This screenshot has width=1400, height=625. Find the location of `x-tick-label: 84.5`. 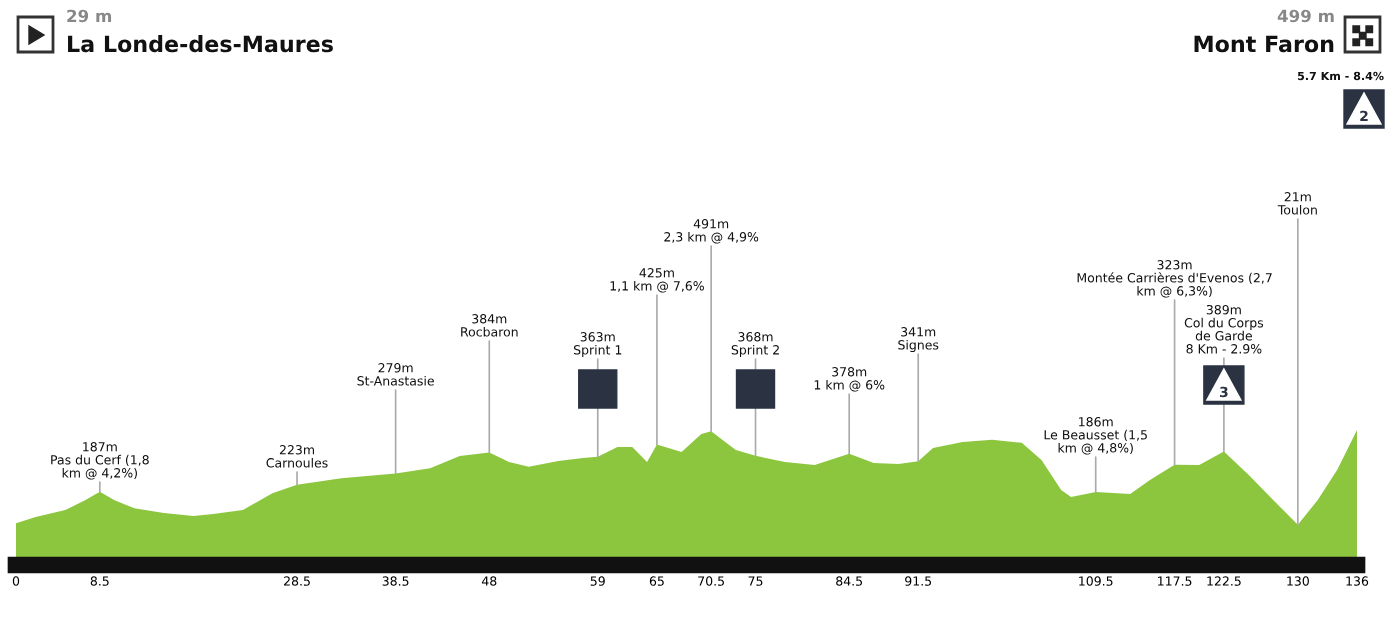

x-tick-label: 84.5 is located at coordinates (849, 581).